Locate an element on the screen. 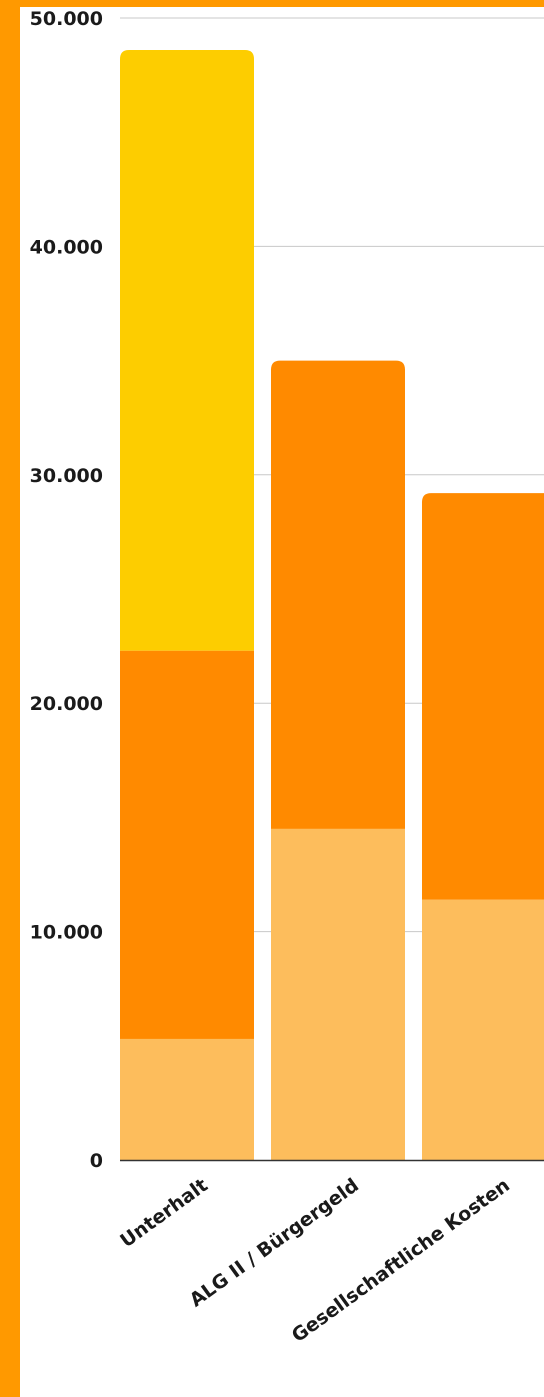 The height and width of the screenshot is (1397, 544). y-tick-label: 20.000 is located at coordinates (66, 704).